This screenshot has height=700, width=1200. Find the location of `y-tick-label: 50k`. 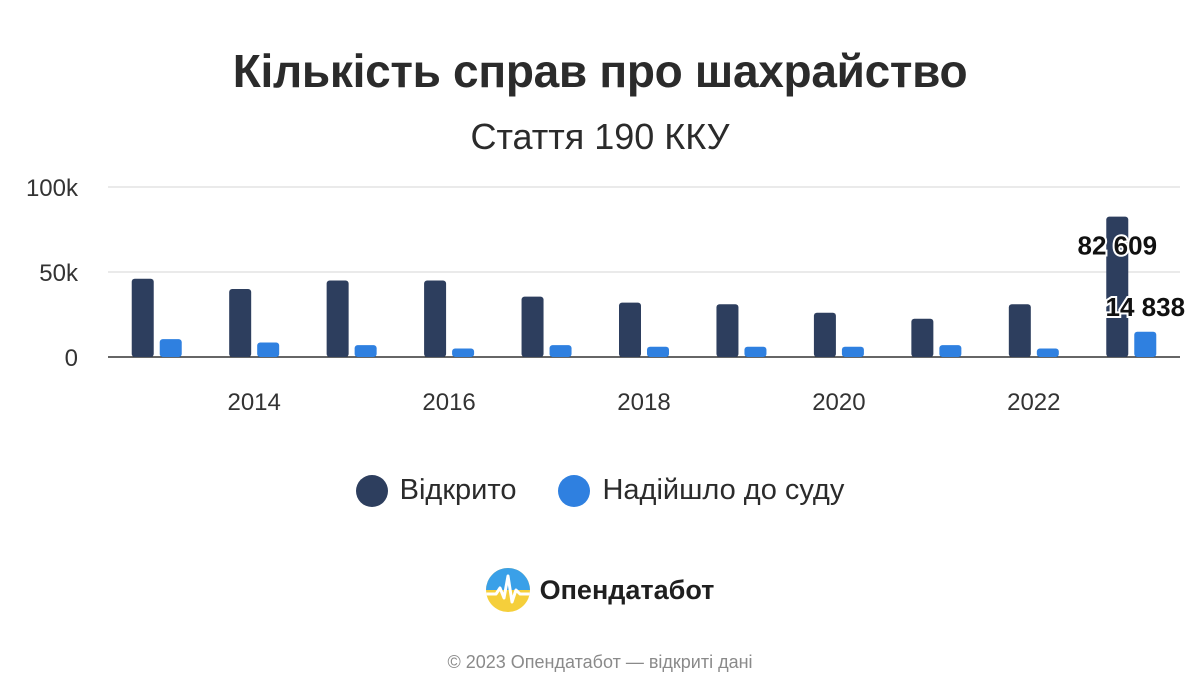

y-tick-label: 50k is located at coordinates (59, 273).